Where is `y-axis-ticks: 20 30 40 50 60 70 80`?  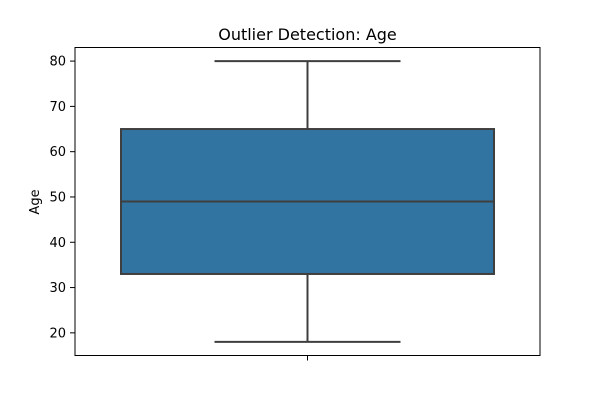
y-axis-ticks: 20 30 40 50 60 70 80 is located at coordinates (62, 198).